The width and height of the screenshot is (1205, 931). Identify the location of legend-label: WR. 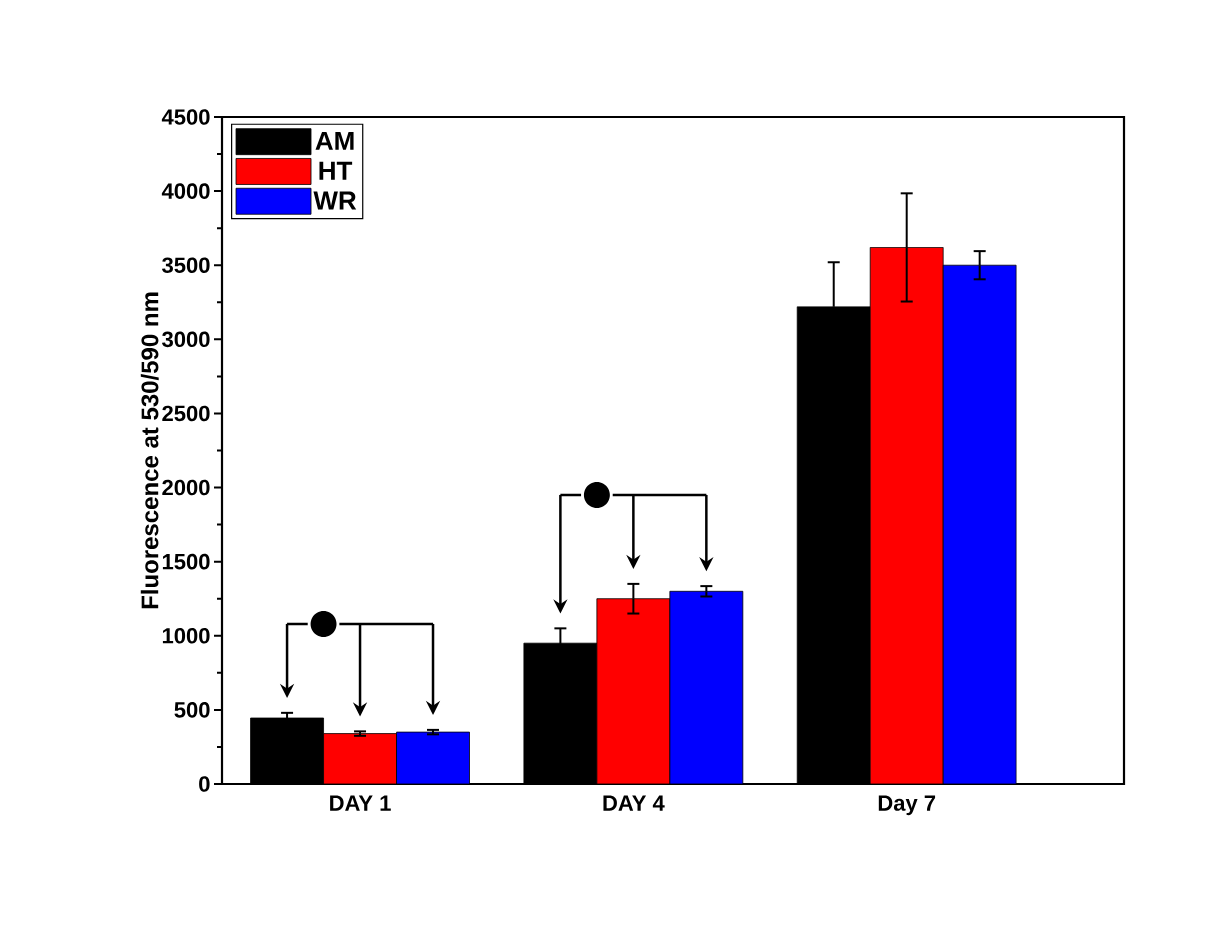
(335, 200).